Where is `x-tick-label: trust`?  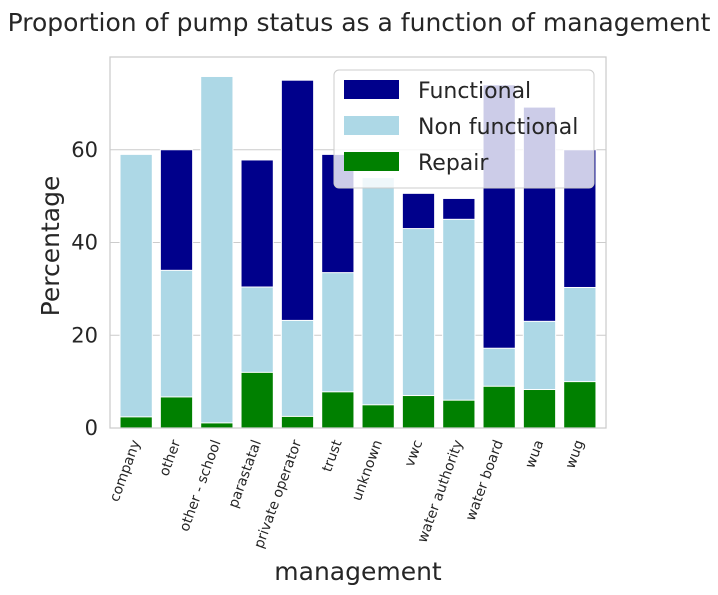
x-tick-label: trust is located at coordinates (332, 455).